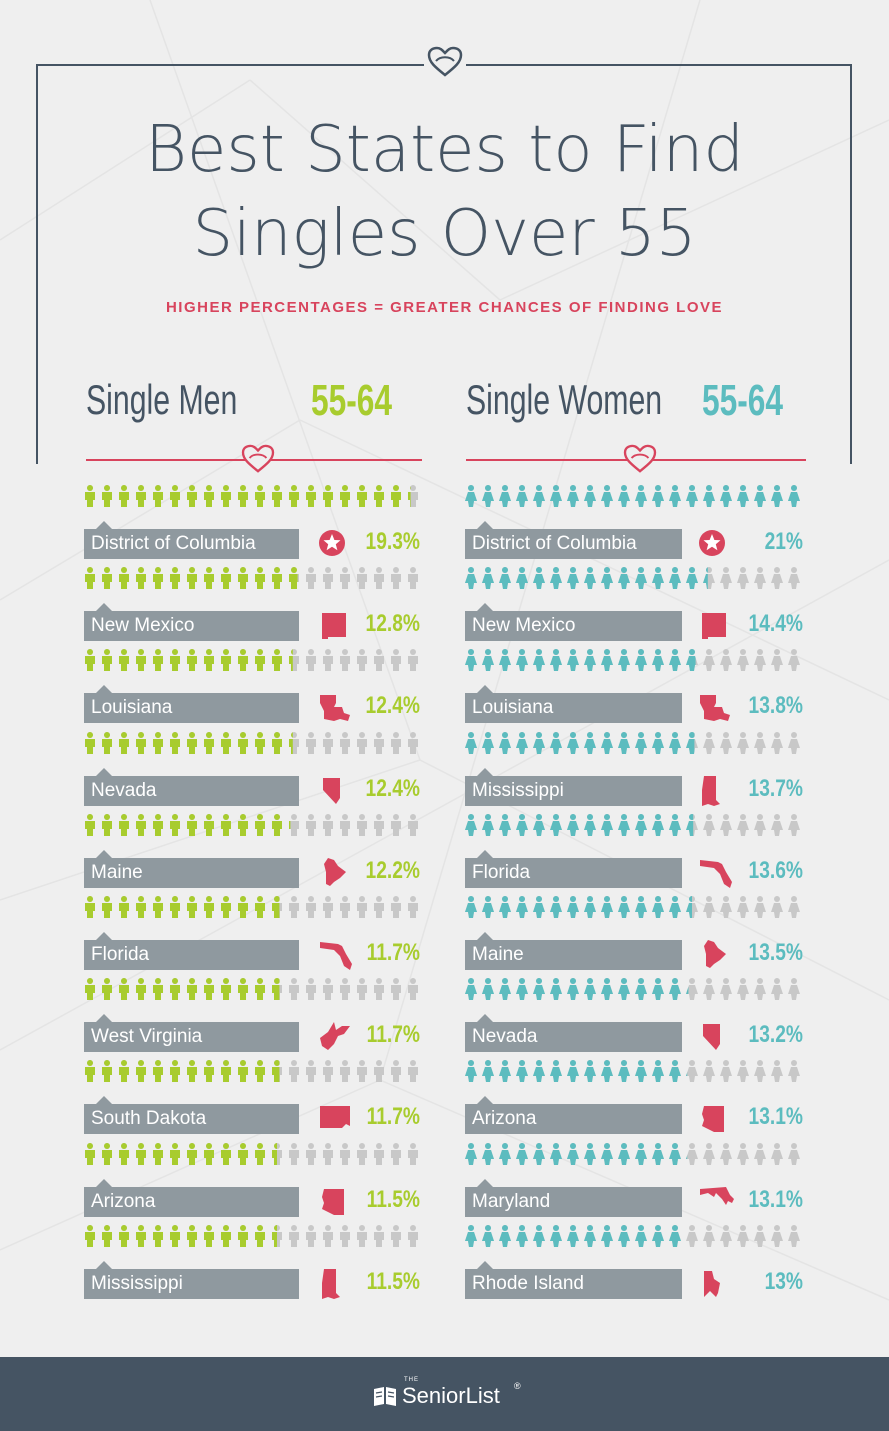 Image resolution: width=889 pixels, height=1431 pixels. What do you see at coordinates (392, 788) in the screenshot?
I see `men-percentage-label: 12.4%` at bounding box center [392, 788].